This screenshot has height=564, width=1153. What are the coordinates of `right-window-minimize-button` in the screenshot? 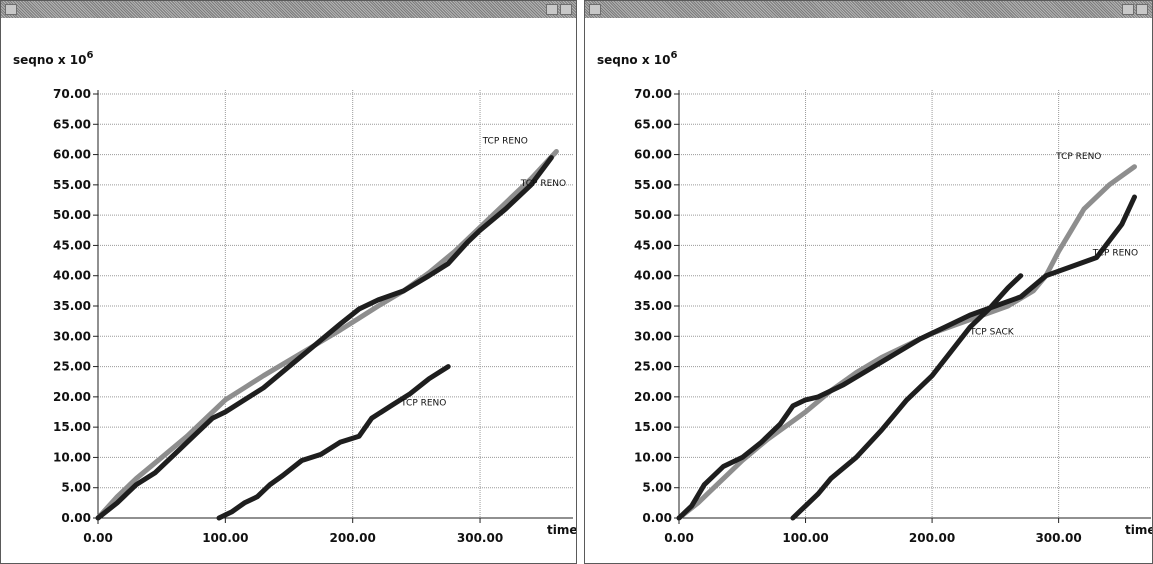 It's located at (1142, 9).